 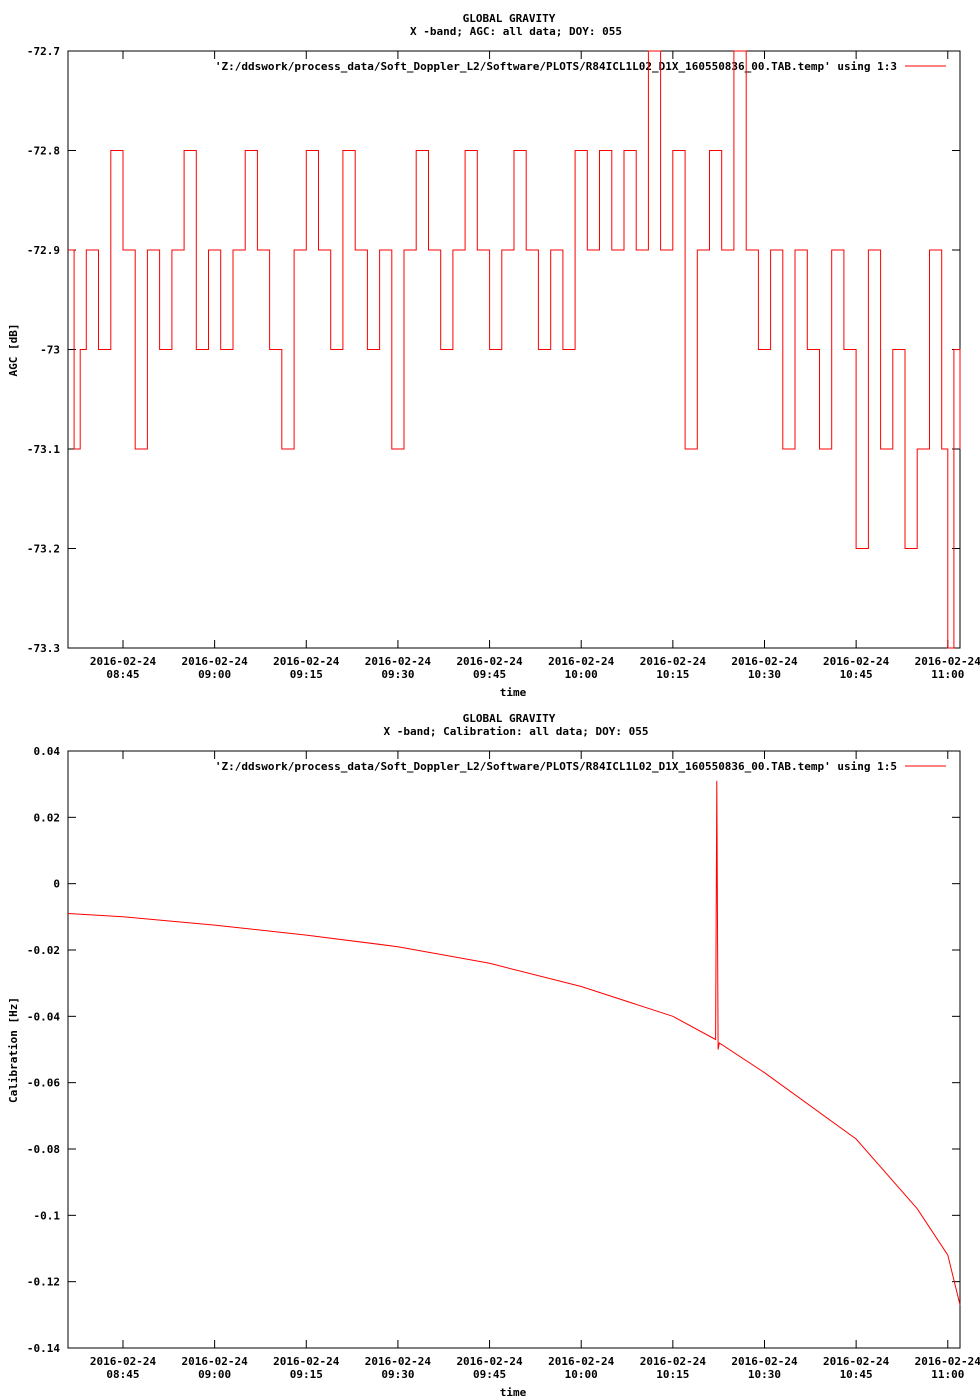 I want to click on cal-xtick-time: 11:00, so click(x=947, y=1374).